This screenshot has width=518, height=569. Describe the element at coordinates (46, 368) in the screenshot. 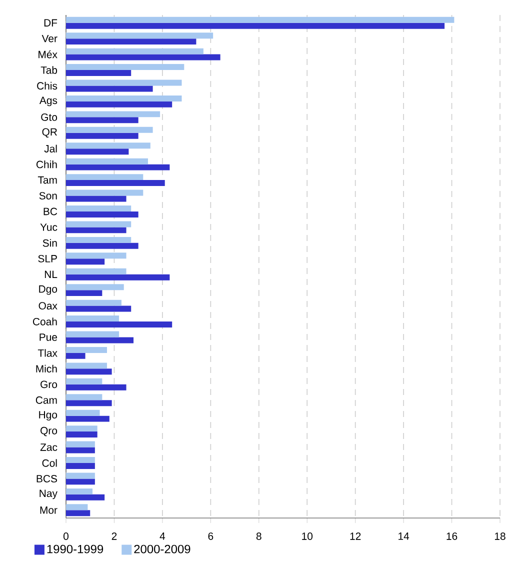

I see `y-tick-label: Mich` at that location.